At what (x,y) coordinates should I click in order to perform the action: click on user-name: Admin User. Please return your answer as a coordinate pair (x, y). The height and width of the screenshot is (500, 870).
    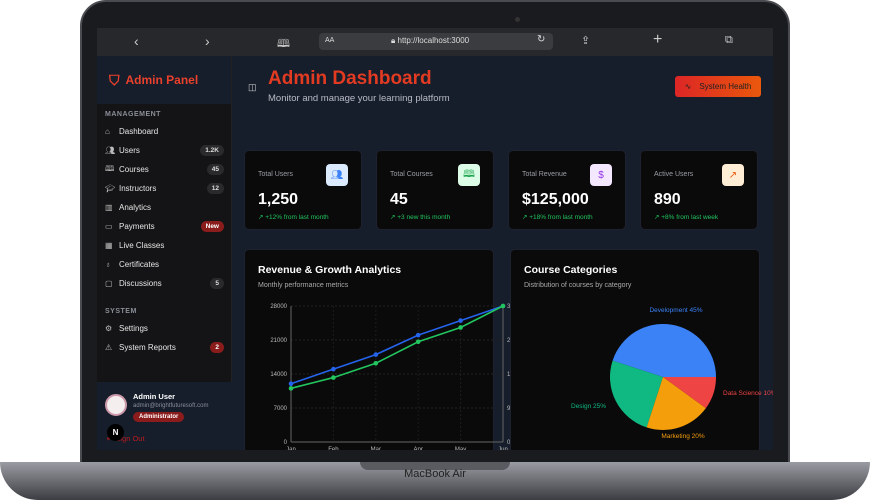
    Looking at the image, I should click on (154, 396).